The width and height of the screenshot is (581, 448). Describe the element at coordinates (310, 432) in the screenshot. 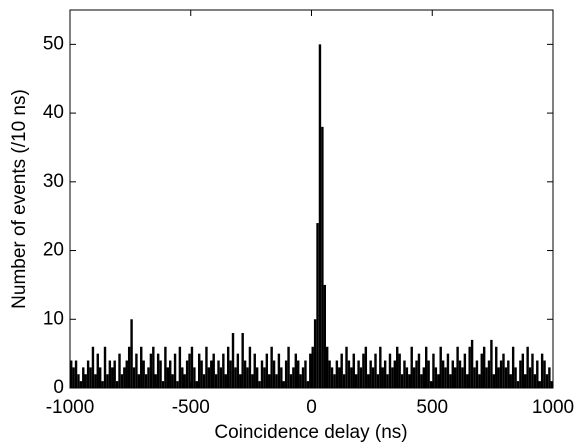

I see `x-axis-label: Coincidence delay (ns)` at that location.